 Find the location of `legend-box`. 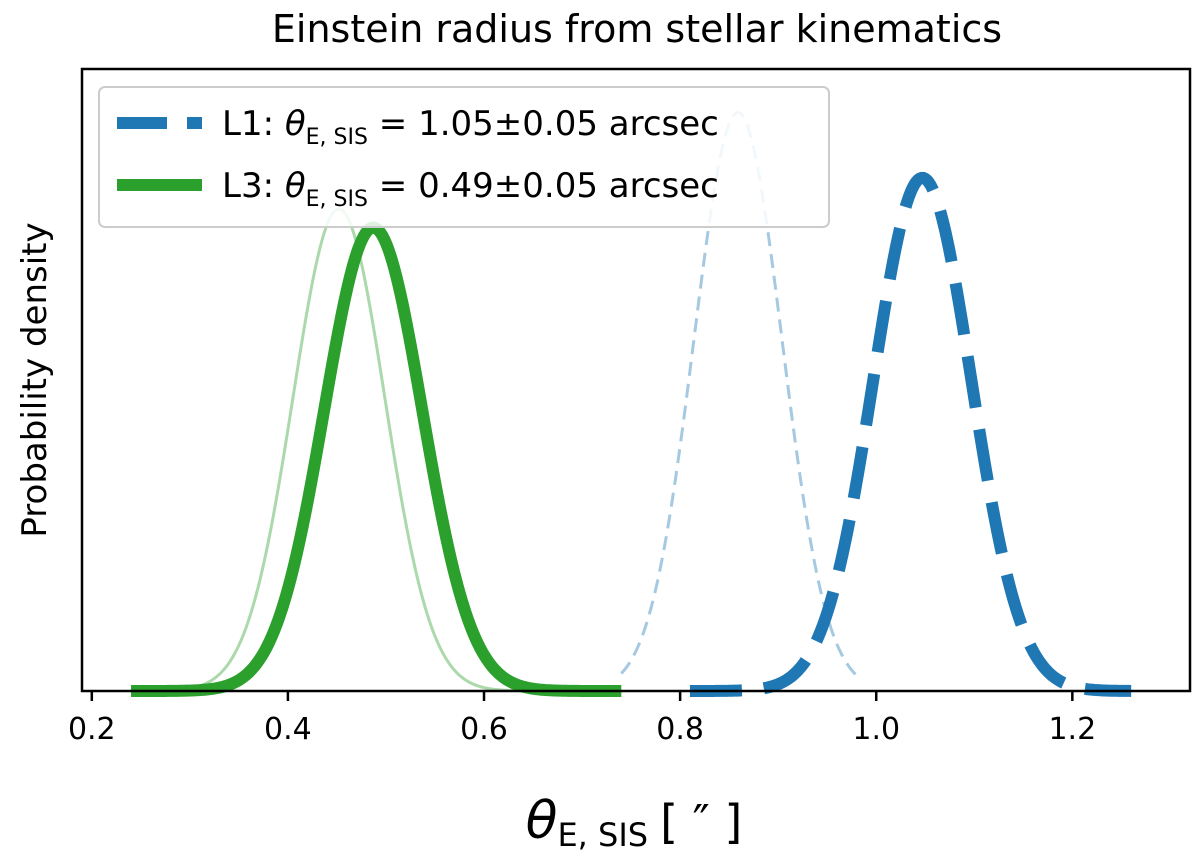

legend-box is located at coordinates (464, 157).